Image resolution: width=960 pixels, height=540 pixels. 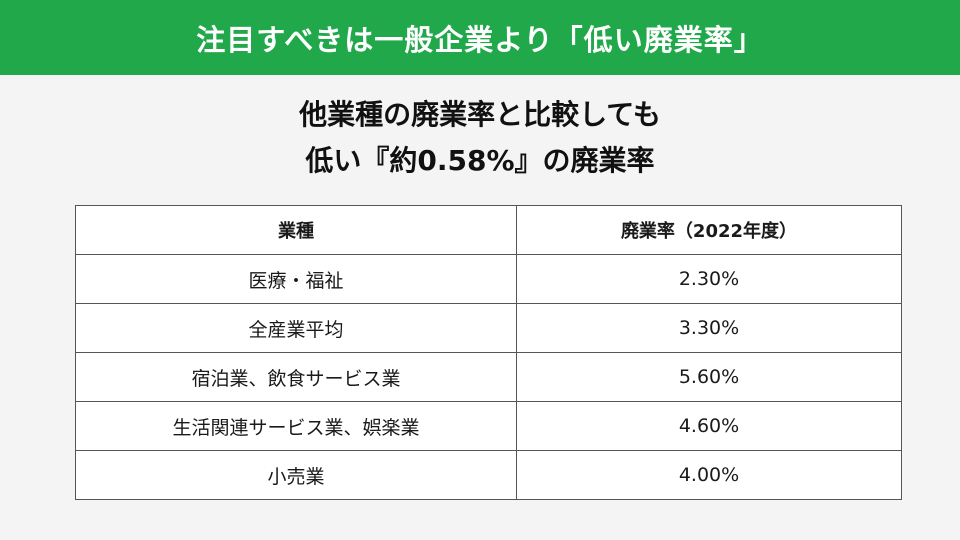 What do you see at coordinates (296, 328) in the screenshot?
I see `industry-cell: 全産業平均` at bounding box center [296, 328].